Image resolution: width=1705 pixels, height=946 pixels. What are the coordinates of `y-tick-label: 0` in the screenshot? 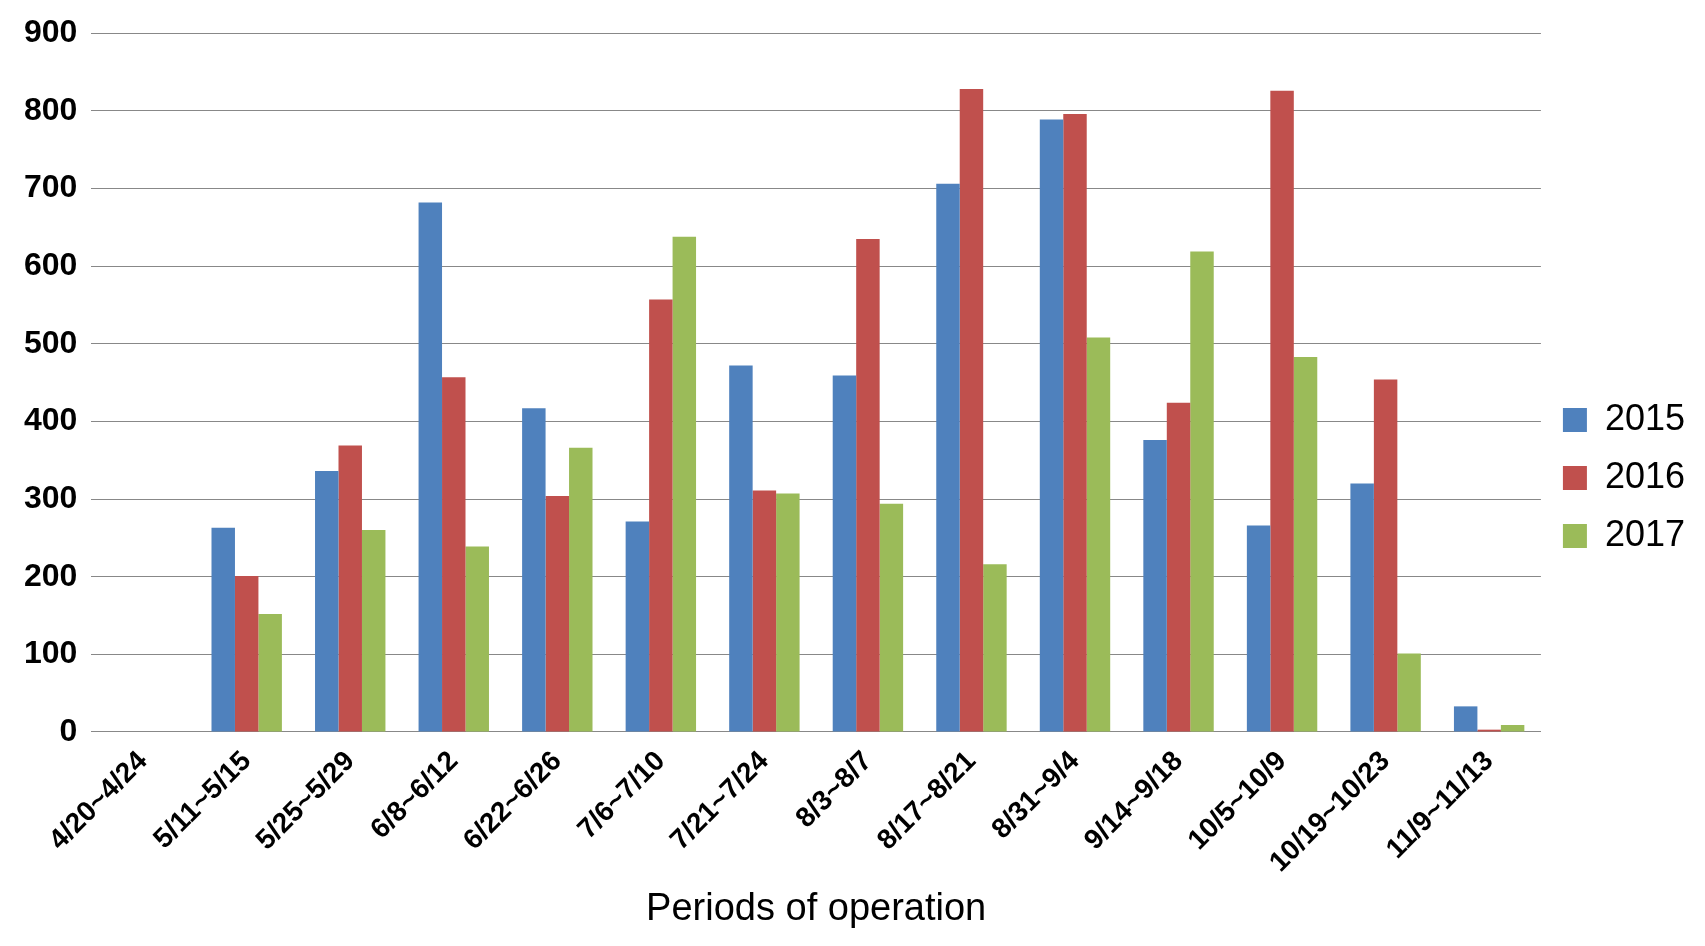 It's located at (68, 729).